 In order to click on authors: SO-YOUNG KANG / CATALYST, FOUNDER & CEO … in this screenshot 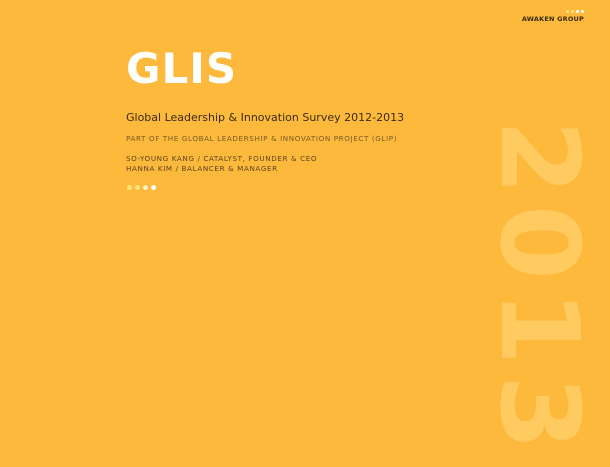, I will do `click(221, 164)`.